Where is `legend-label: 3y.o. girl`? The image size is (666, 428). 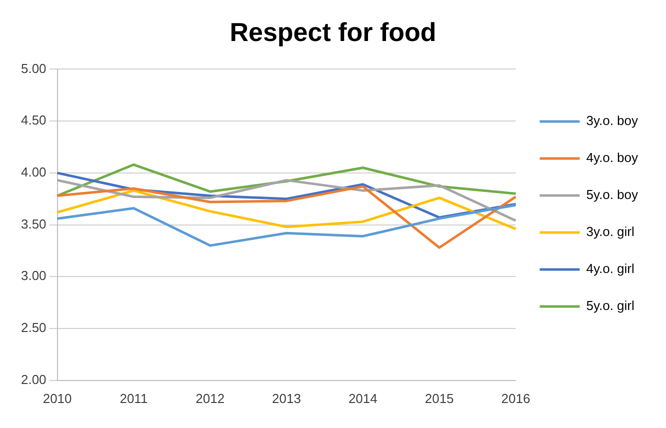 legend-label: 3y.o. girl is located at coordinates (610, 232).